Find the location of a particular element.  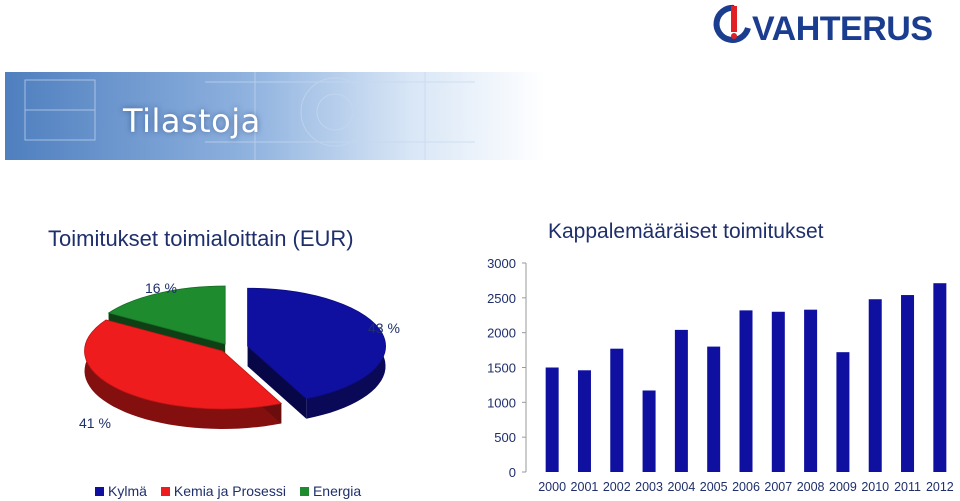

blueprint-decoration is located at coordinates (249, 116).